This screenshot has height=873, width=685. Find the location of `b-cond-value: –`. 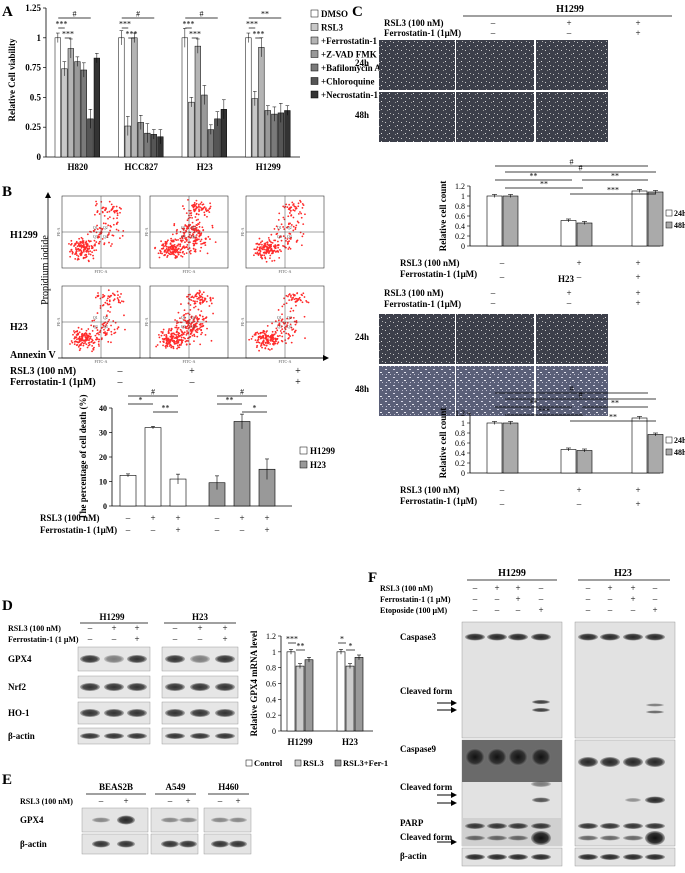

b-cond-value: – is located at coordinates (128, 530).